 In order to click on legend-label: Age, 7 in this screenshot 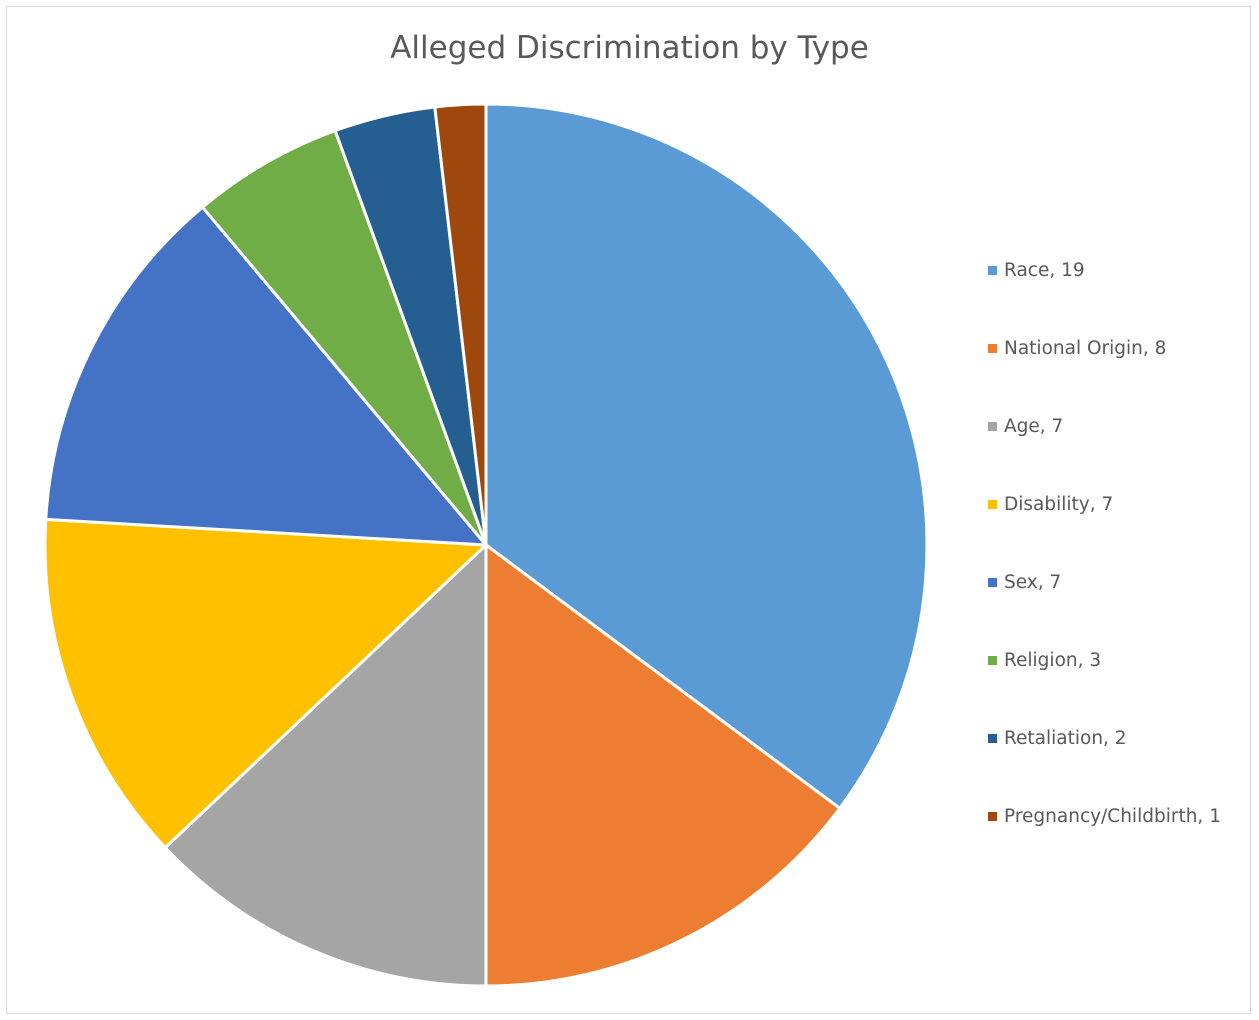, I will do `click(1034, 426)`.